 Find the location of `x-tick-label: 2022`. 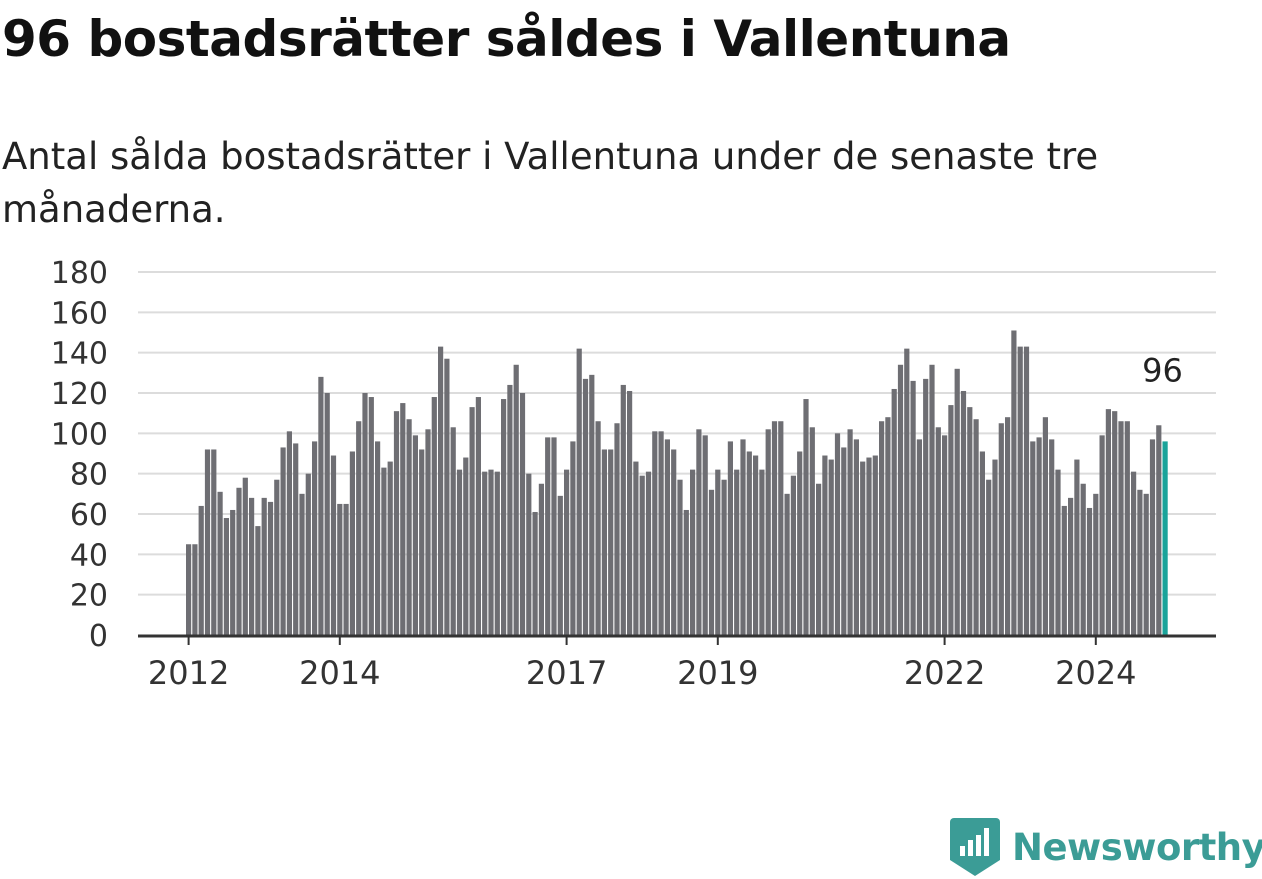

x-tick-label: 2022 is located at coordinates (944, 673).